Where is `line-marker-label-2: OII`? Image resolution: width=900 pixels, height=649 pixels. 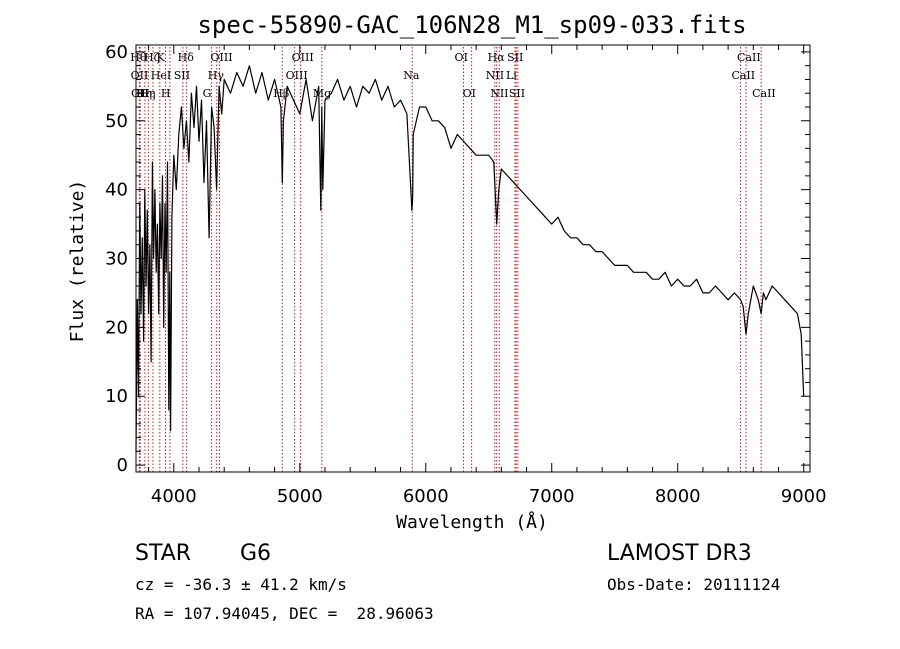
line-marker-label-2: OII is located at coordinates (140, 93).